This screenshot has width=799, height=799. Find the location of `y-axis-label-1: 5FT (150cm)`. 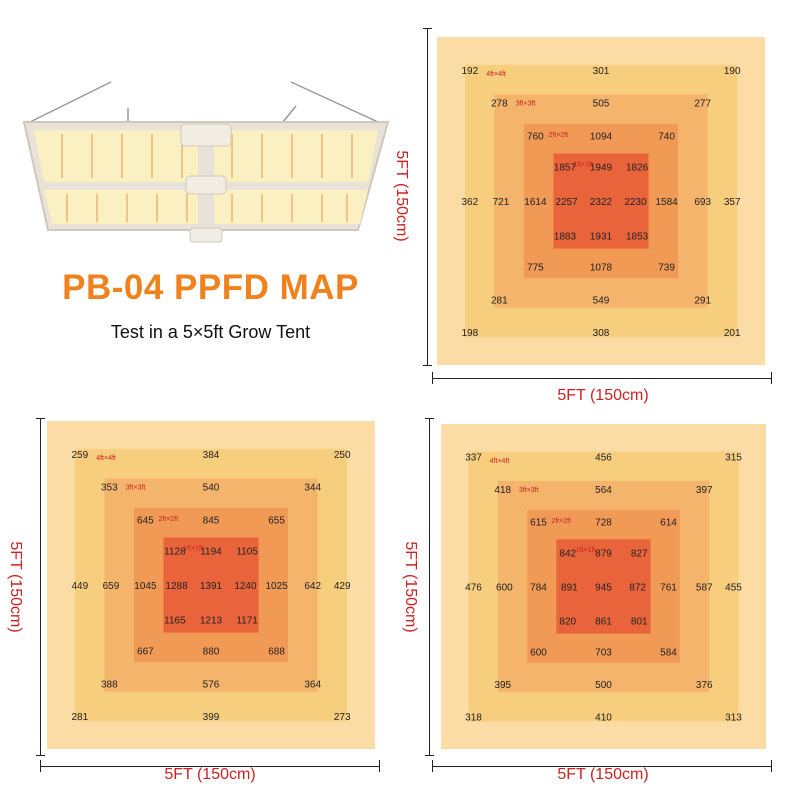

y-axis-label-1: 5FT (150cm) is located at coordinates (401, 196).